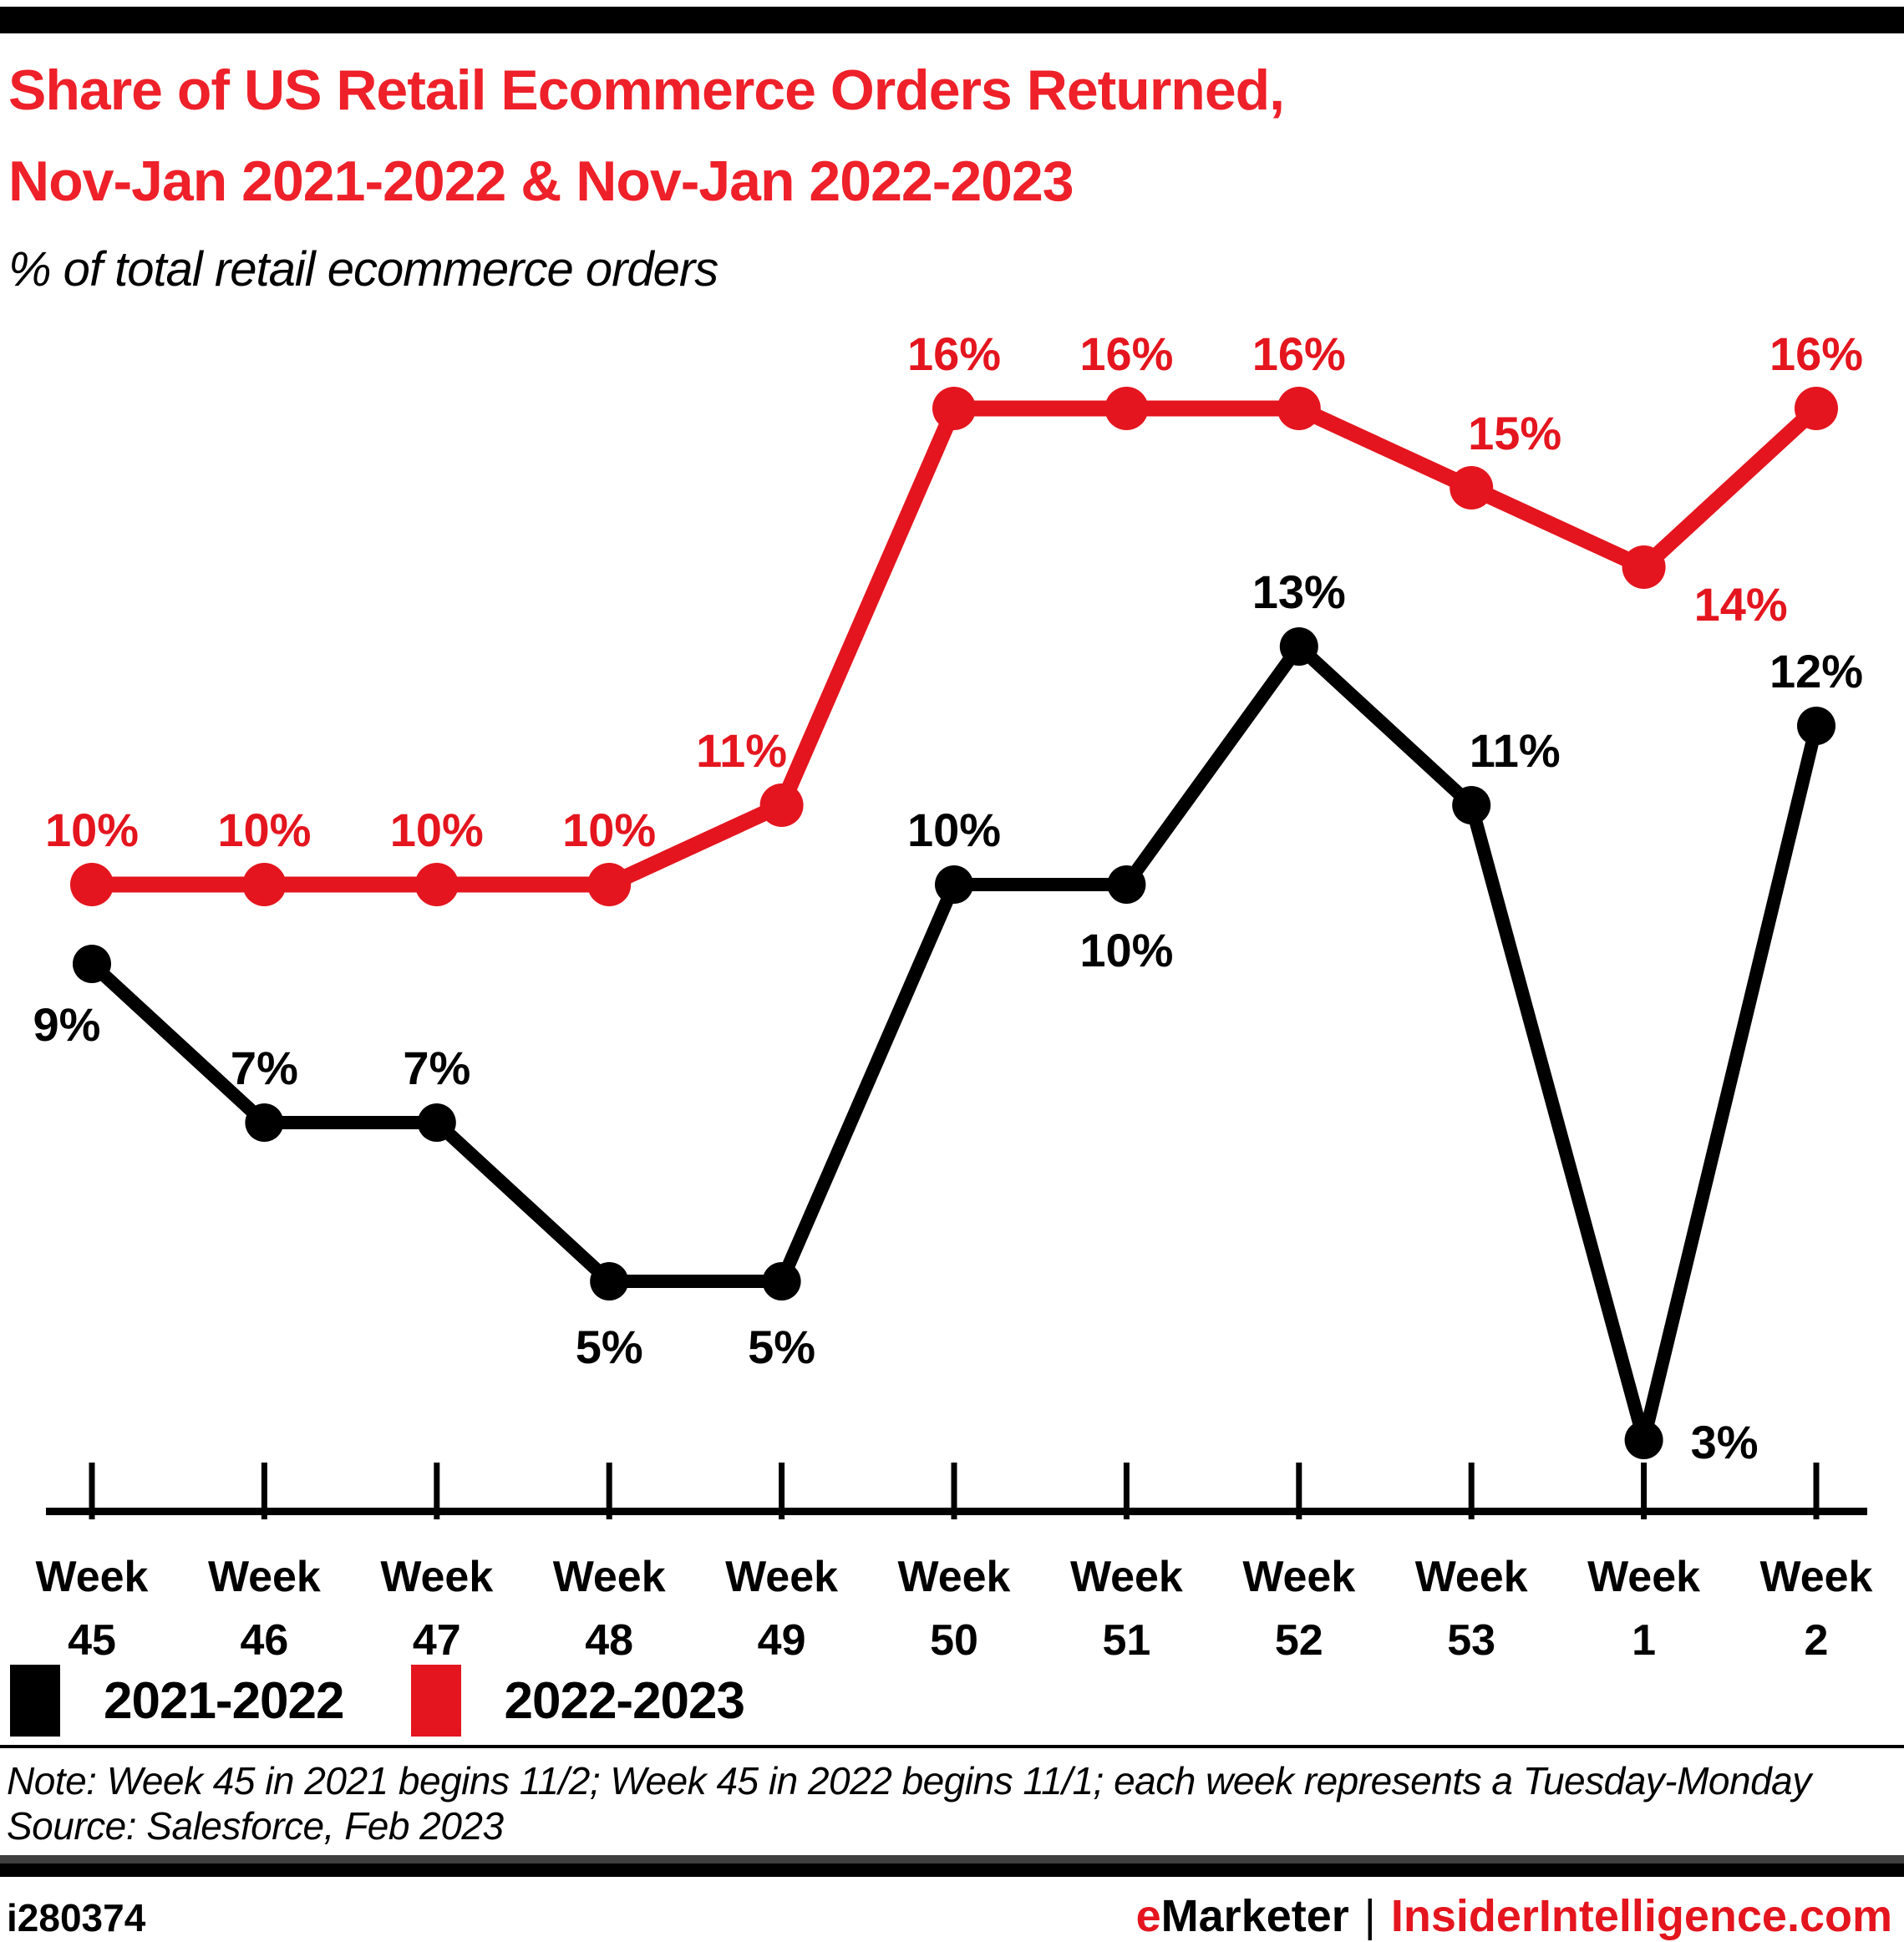 Image resolution: width=1904 pixels, height=1942 pixels. Describe the element at coordinates (1299, 591) in the screenshot. I see `data-label-2021-2022-week-52: 13%` at that location.